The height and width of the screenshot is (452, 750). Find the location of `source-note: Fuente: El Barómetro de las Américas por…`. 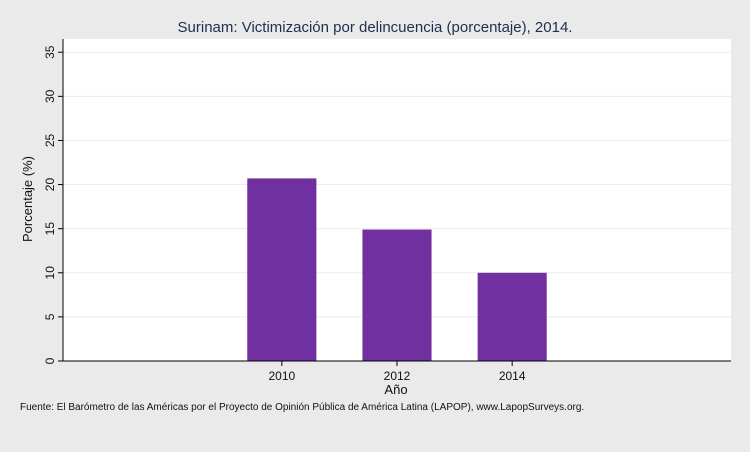

source-note: Fuente: El Barómetro de las Américas por… is located at coordinates (302, 407).